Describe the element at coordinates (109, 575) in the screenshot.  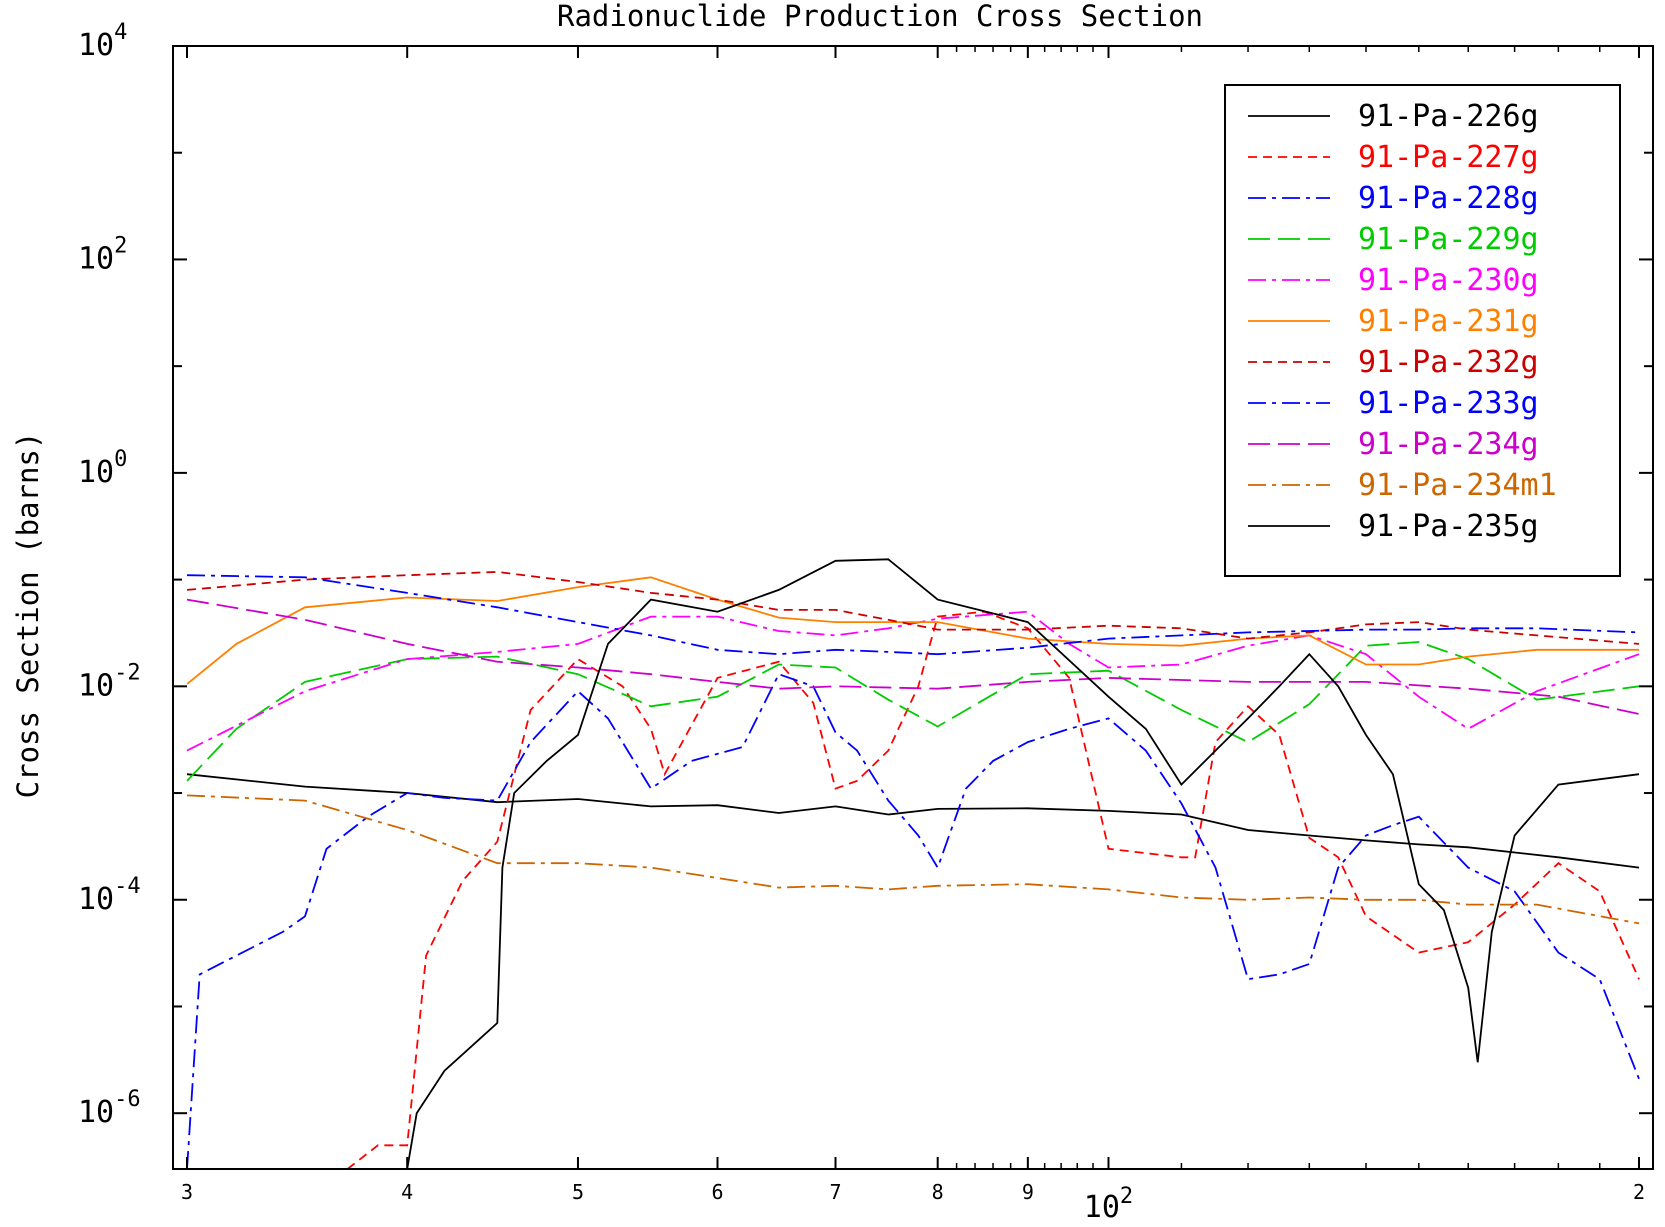
I see `y-tick-labels: 10⁴ 10² 10⁰ 10⁻² 10⁻⁴ 10⁻⁶` at that location.